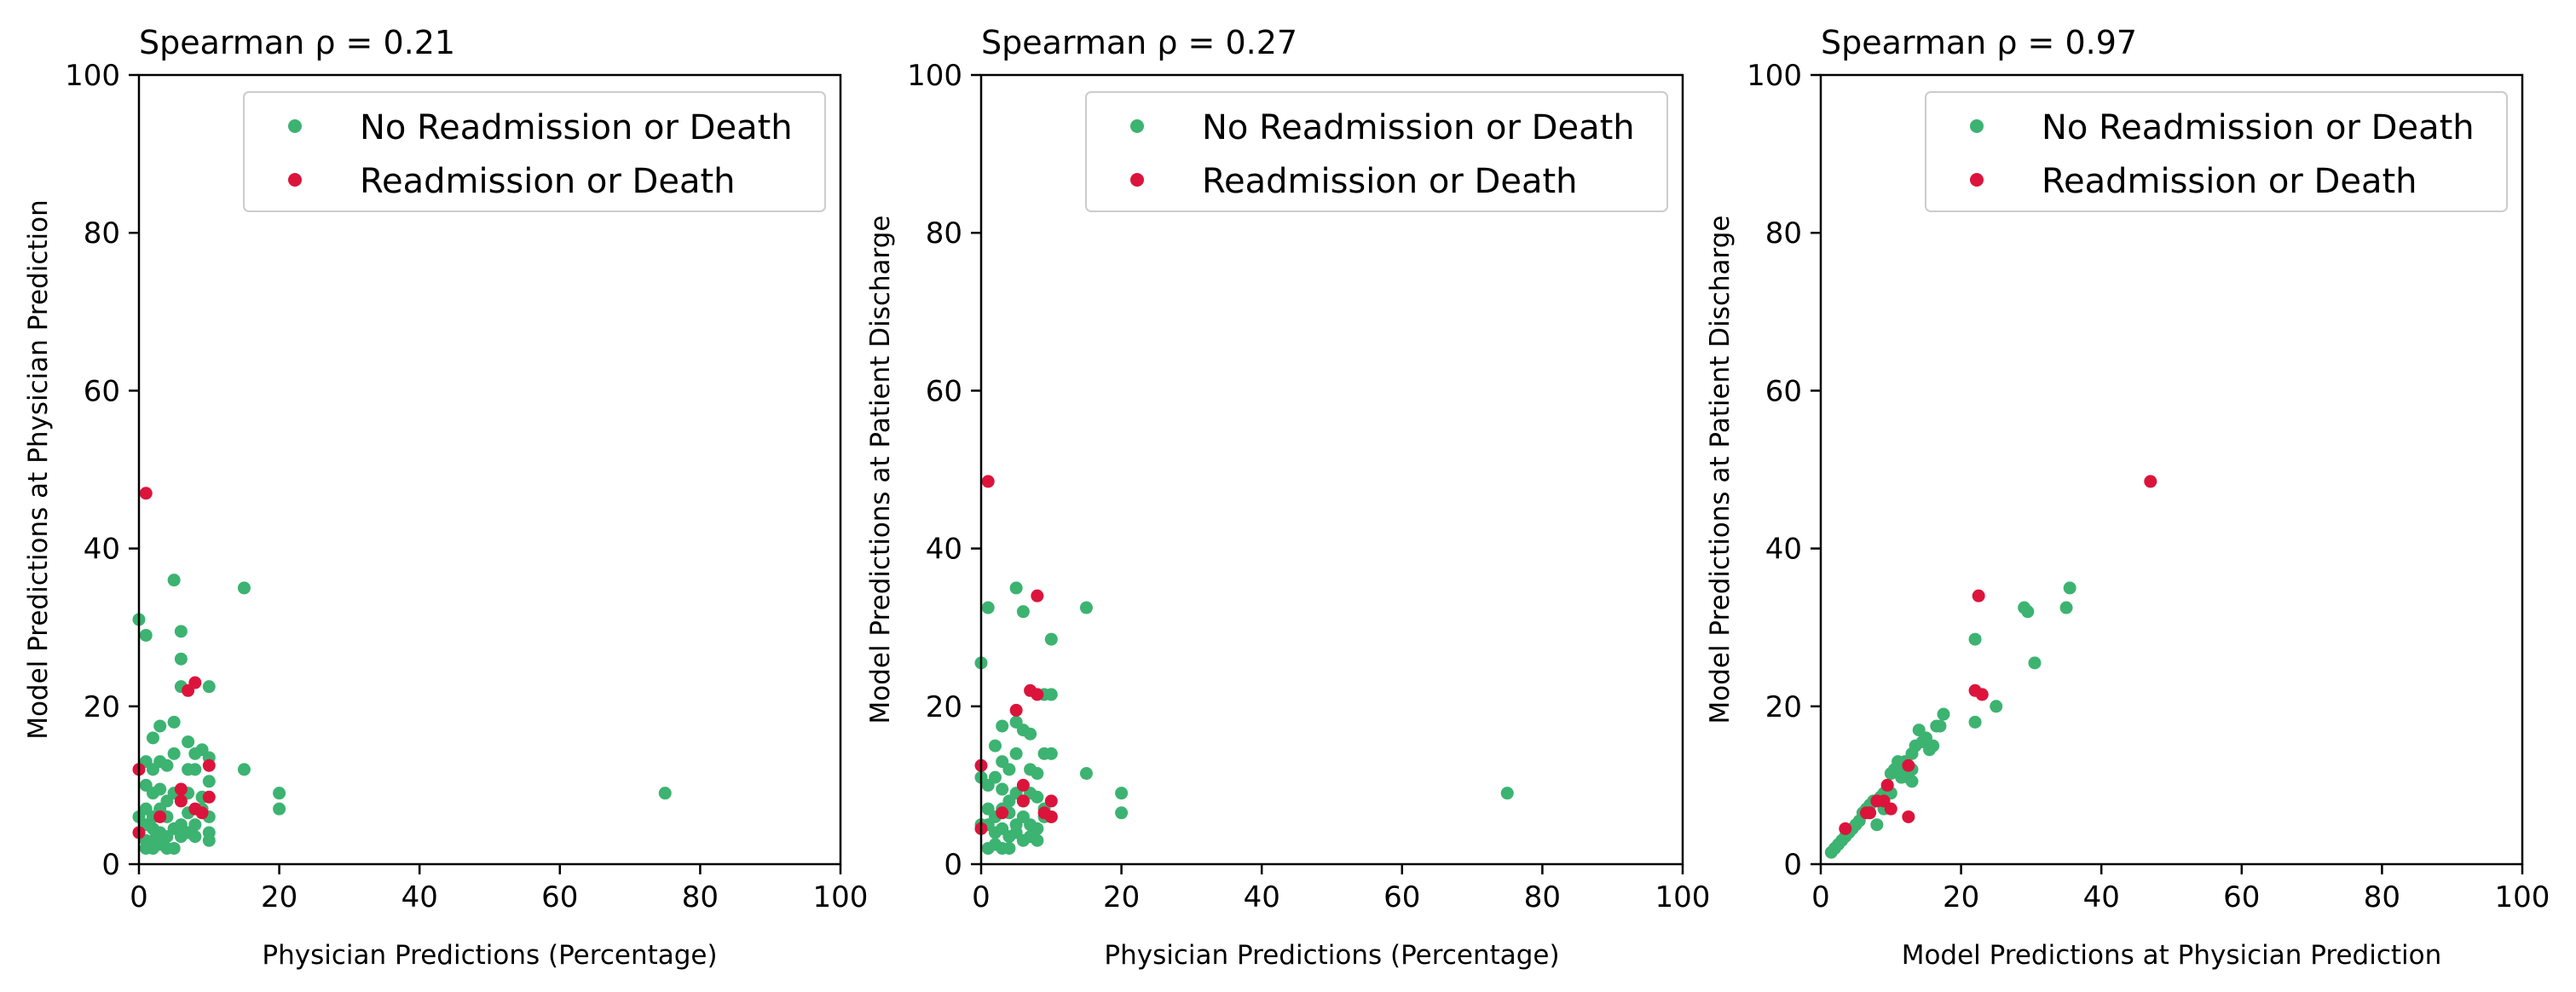  I want to click on chart-2-y-axis-label: Model Predictions at Patient Discharge, so click(880, 469).